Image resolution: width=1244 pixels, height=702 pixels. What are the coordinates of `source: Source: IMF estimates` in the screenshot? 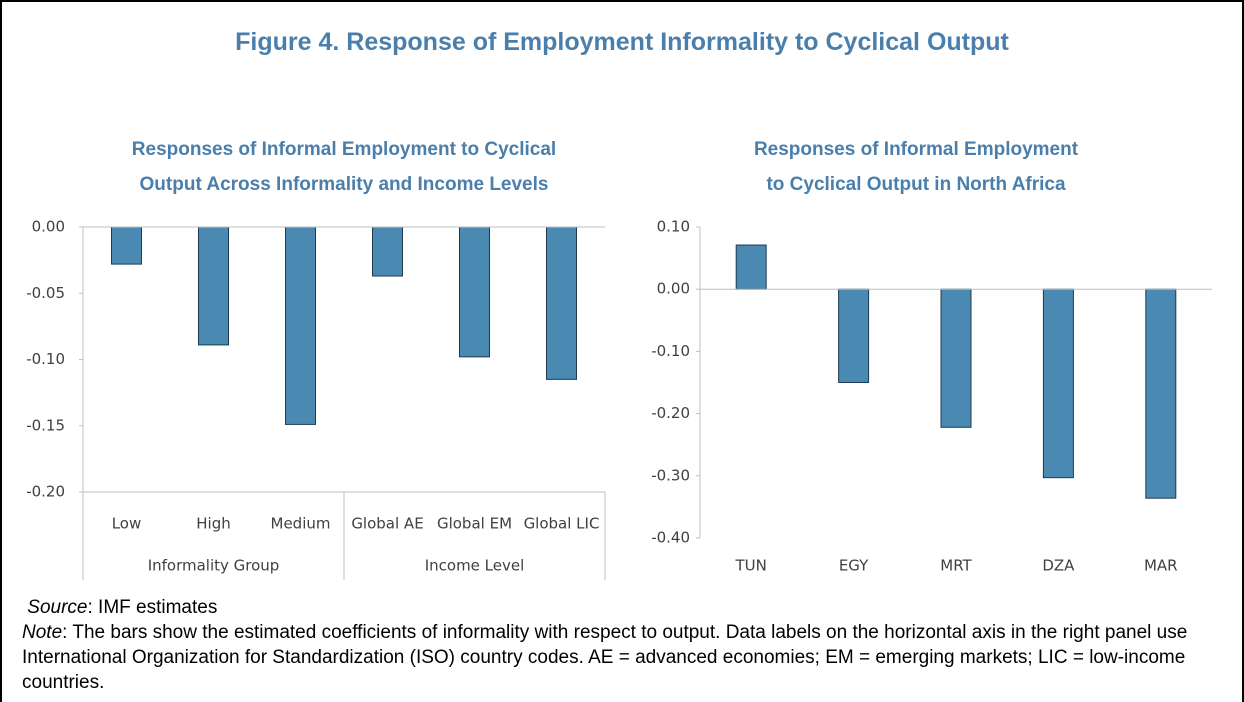 It's located at (622, 607).